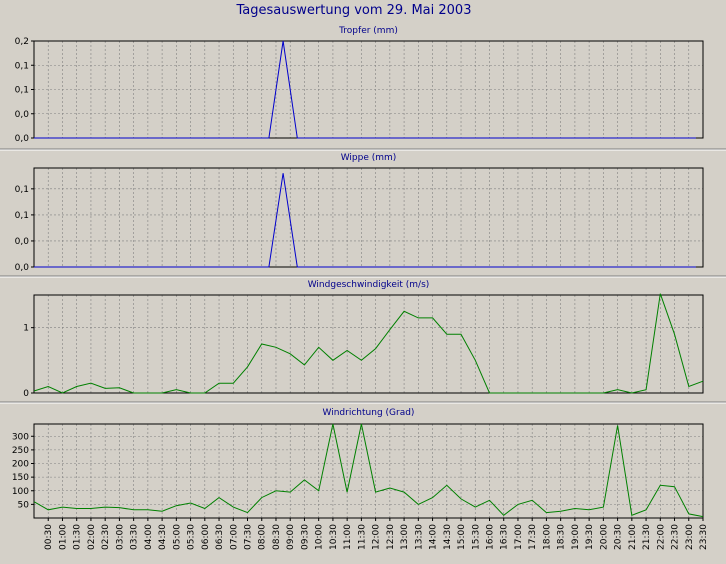 This screenshot has height=564, width=726. I want to click on y-tick-label: 0, so click(26, 394).